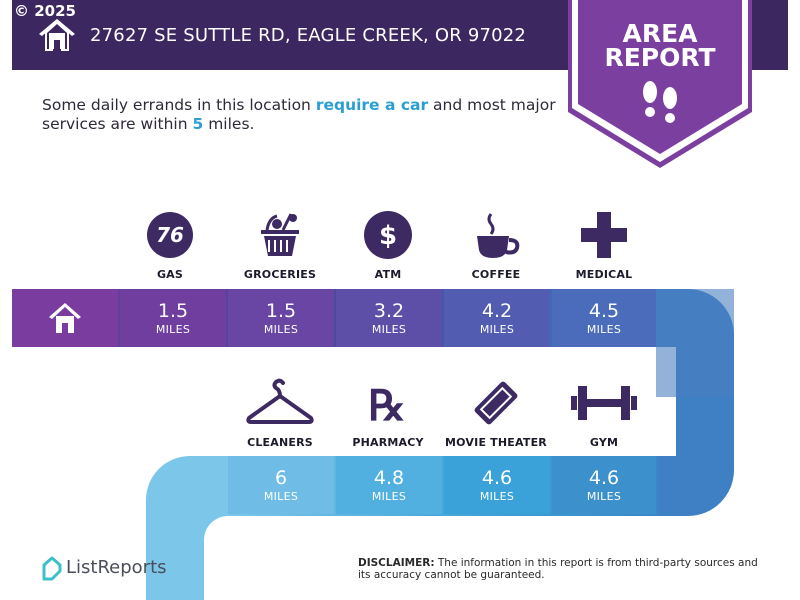 The image size is (800, 600). I want to click on dollar-icon: $, so click(388, 235).